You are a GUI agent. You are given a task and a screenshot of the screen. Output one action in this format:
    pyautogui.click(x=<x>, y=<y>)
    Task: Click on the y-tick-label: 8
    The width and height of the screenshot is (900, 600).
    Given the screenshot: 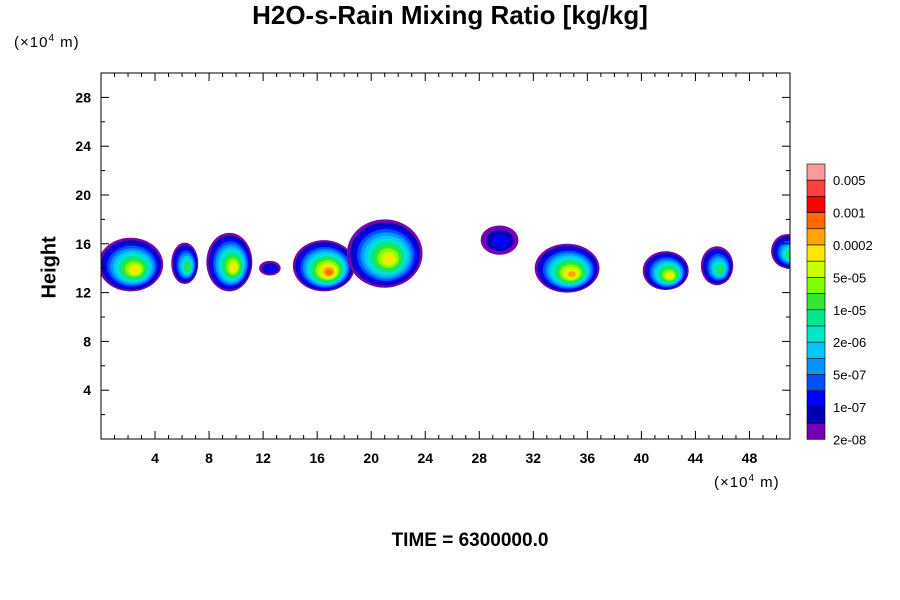 What is the action you would take?
    pyautogui.click(x=87, y=341)
    